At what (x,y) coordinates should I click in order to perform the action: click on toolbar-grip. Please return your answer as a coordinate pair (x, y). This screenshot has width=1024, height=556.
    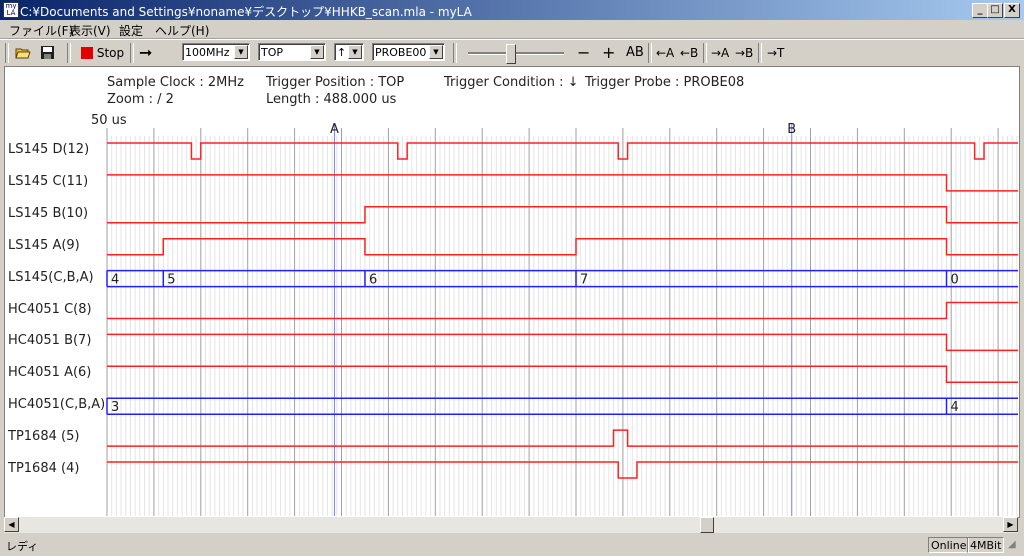
    Looking at the image, I should click on (7, 53).